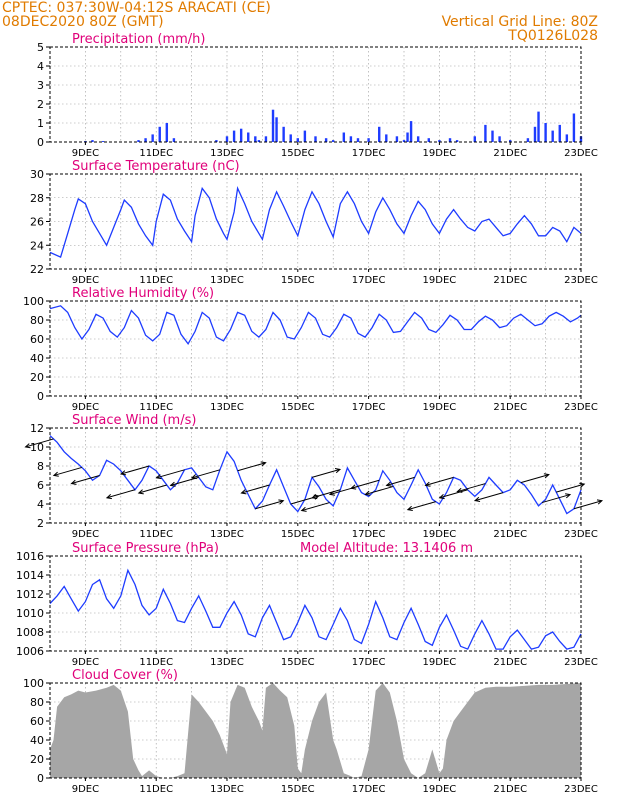 This screenshot has width=618, height=800. I want to click on y-tick-label: 1016, so click(30, 556).